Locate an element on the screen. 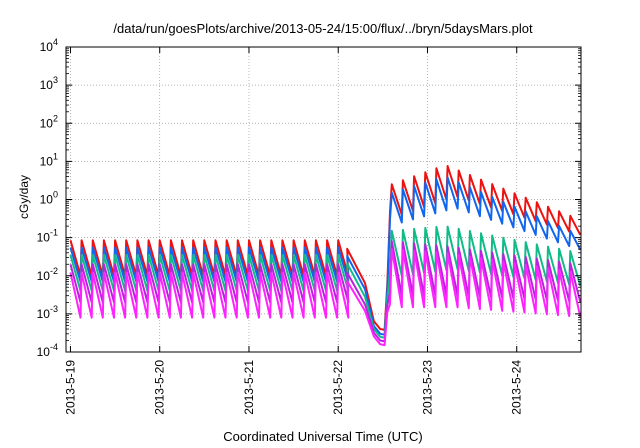  y-tick-label: 10³ is located at coordinates (49, 83).